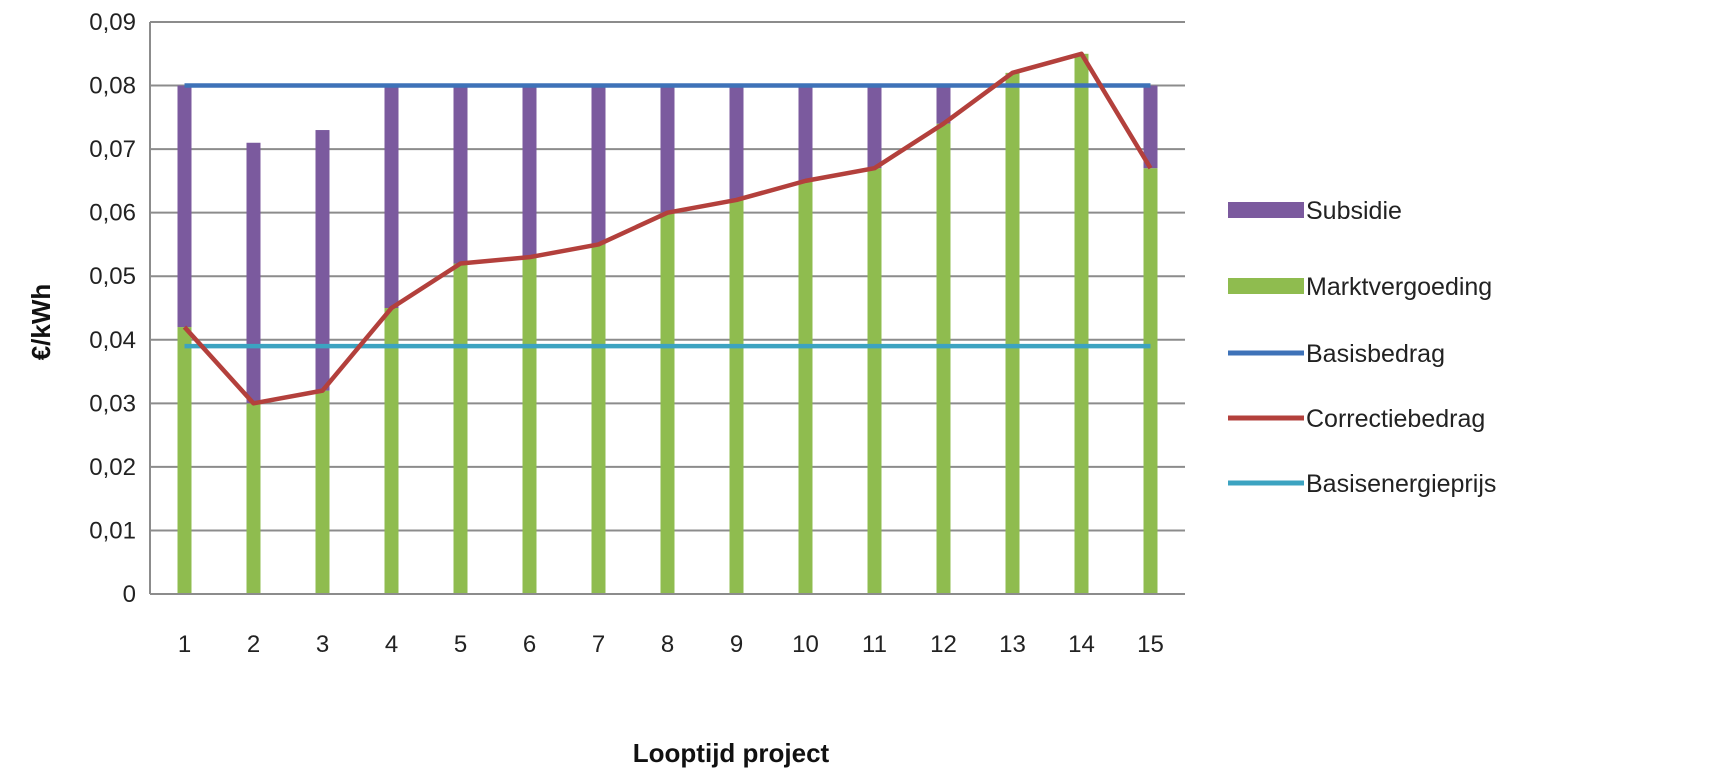 The height and width of the screenshot is (775, 1712). What do you see at coordinates (598, 644) in the screenshot?
I see `x-tick-label: 7` at bounding box center [598, 644].